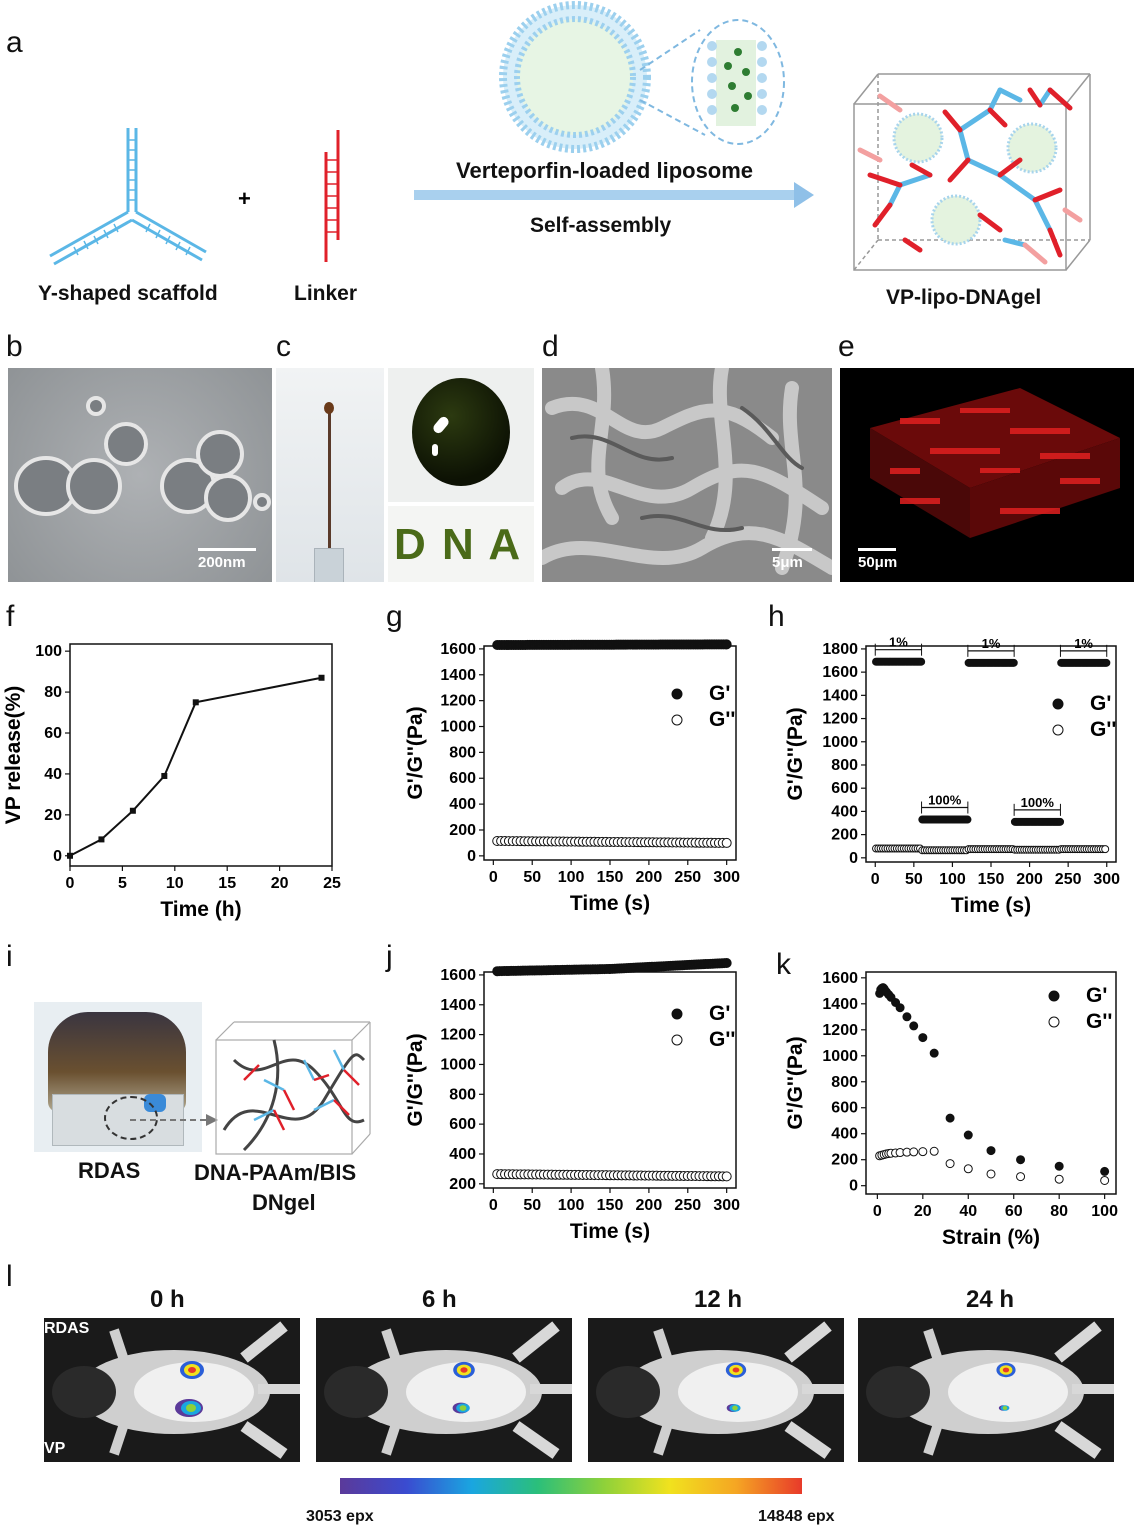 This screenshot has height=1533, width=1139. What do you see at coordinates (13, 755) in the screenshot?
I see `y-axis-label: VP release(%)` at bounding box center [13, 755].